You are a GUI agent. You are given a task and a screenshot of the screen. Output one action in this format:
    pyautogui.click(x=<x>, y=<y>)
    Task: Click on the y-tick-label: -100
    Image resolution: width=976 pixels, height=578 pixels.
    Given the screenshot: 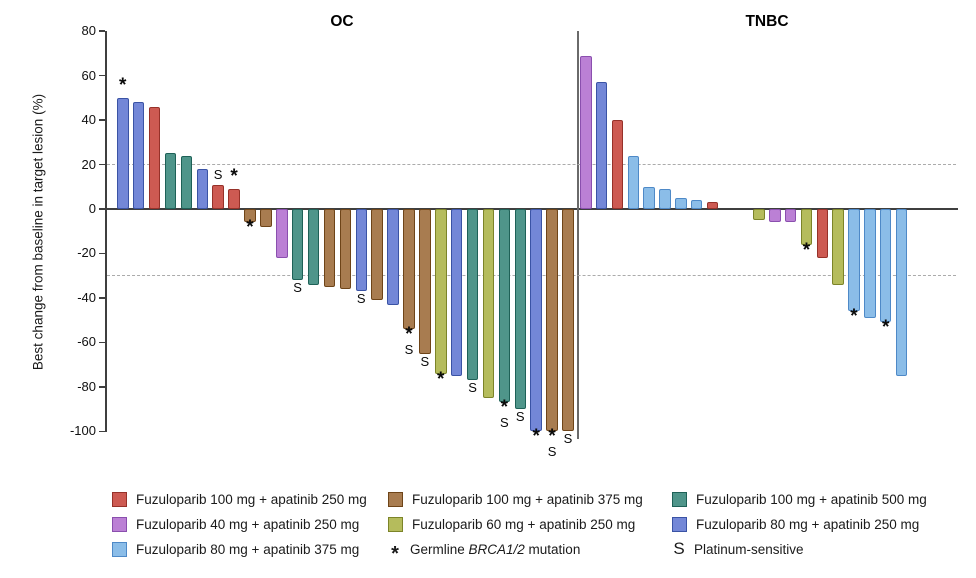 What is the action you would take?
    pyautogui.click(x=82, y=431)
    